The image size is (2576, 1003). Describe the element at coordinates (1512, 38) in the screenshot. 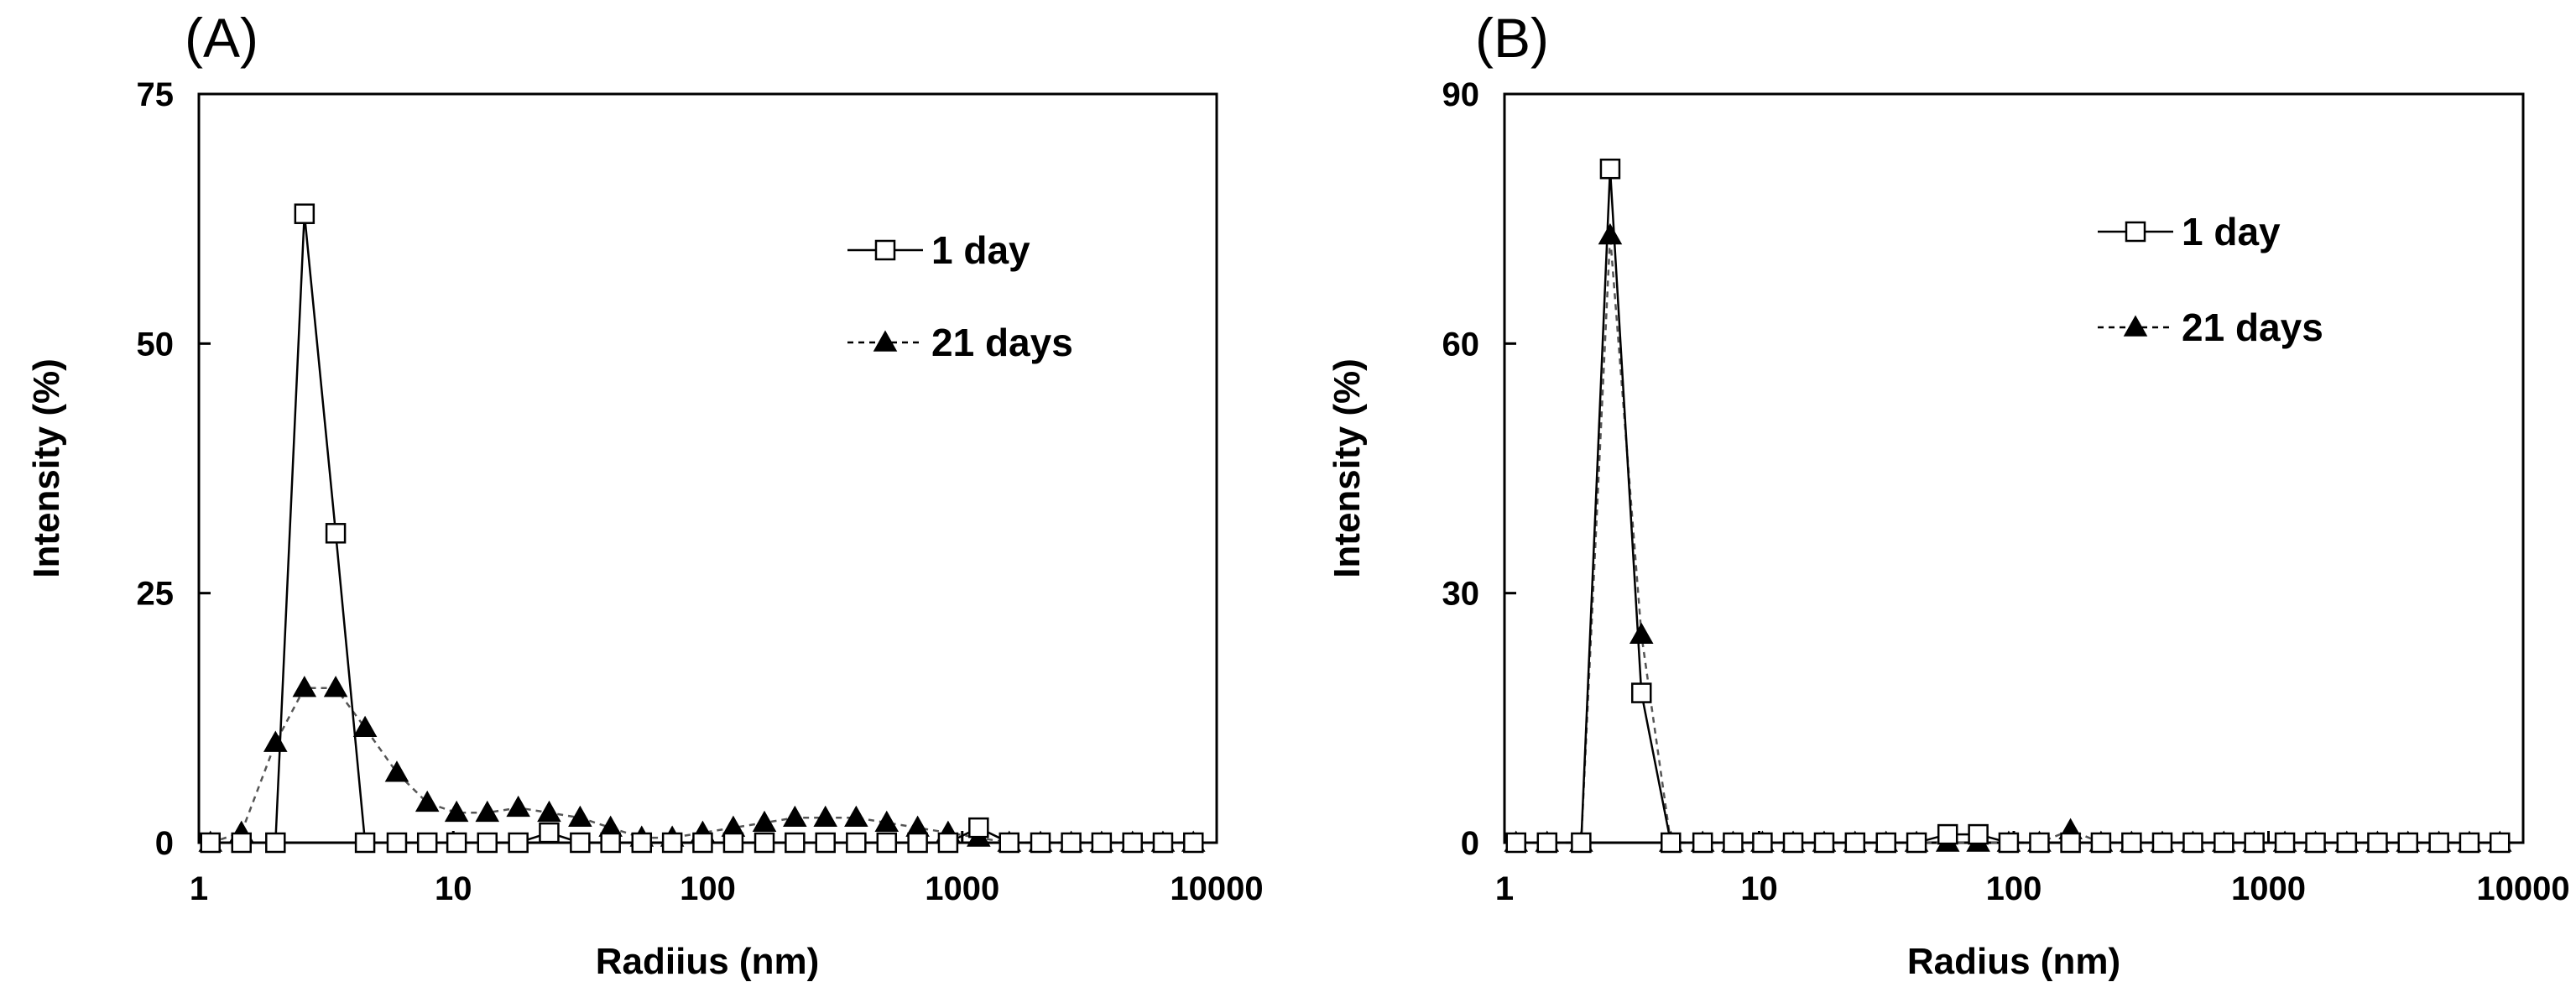

I see `panel-label: (B)` at that location.